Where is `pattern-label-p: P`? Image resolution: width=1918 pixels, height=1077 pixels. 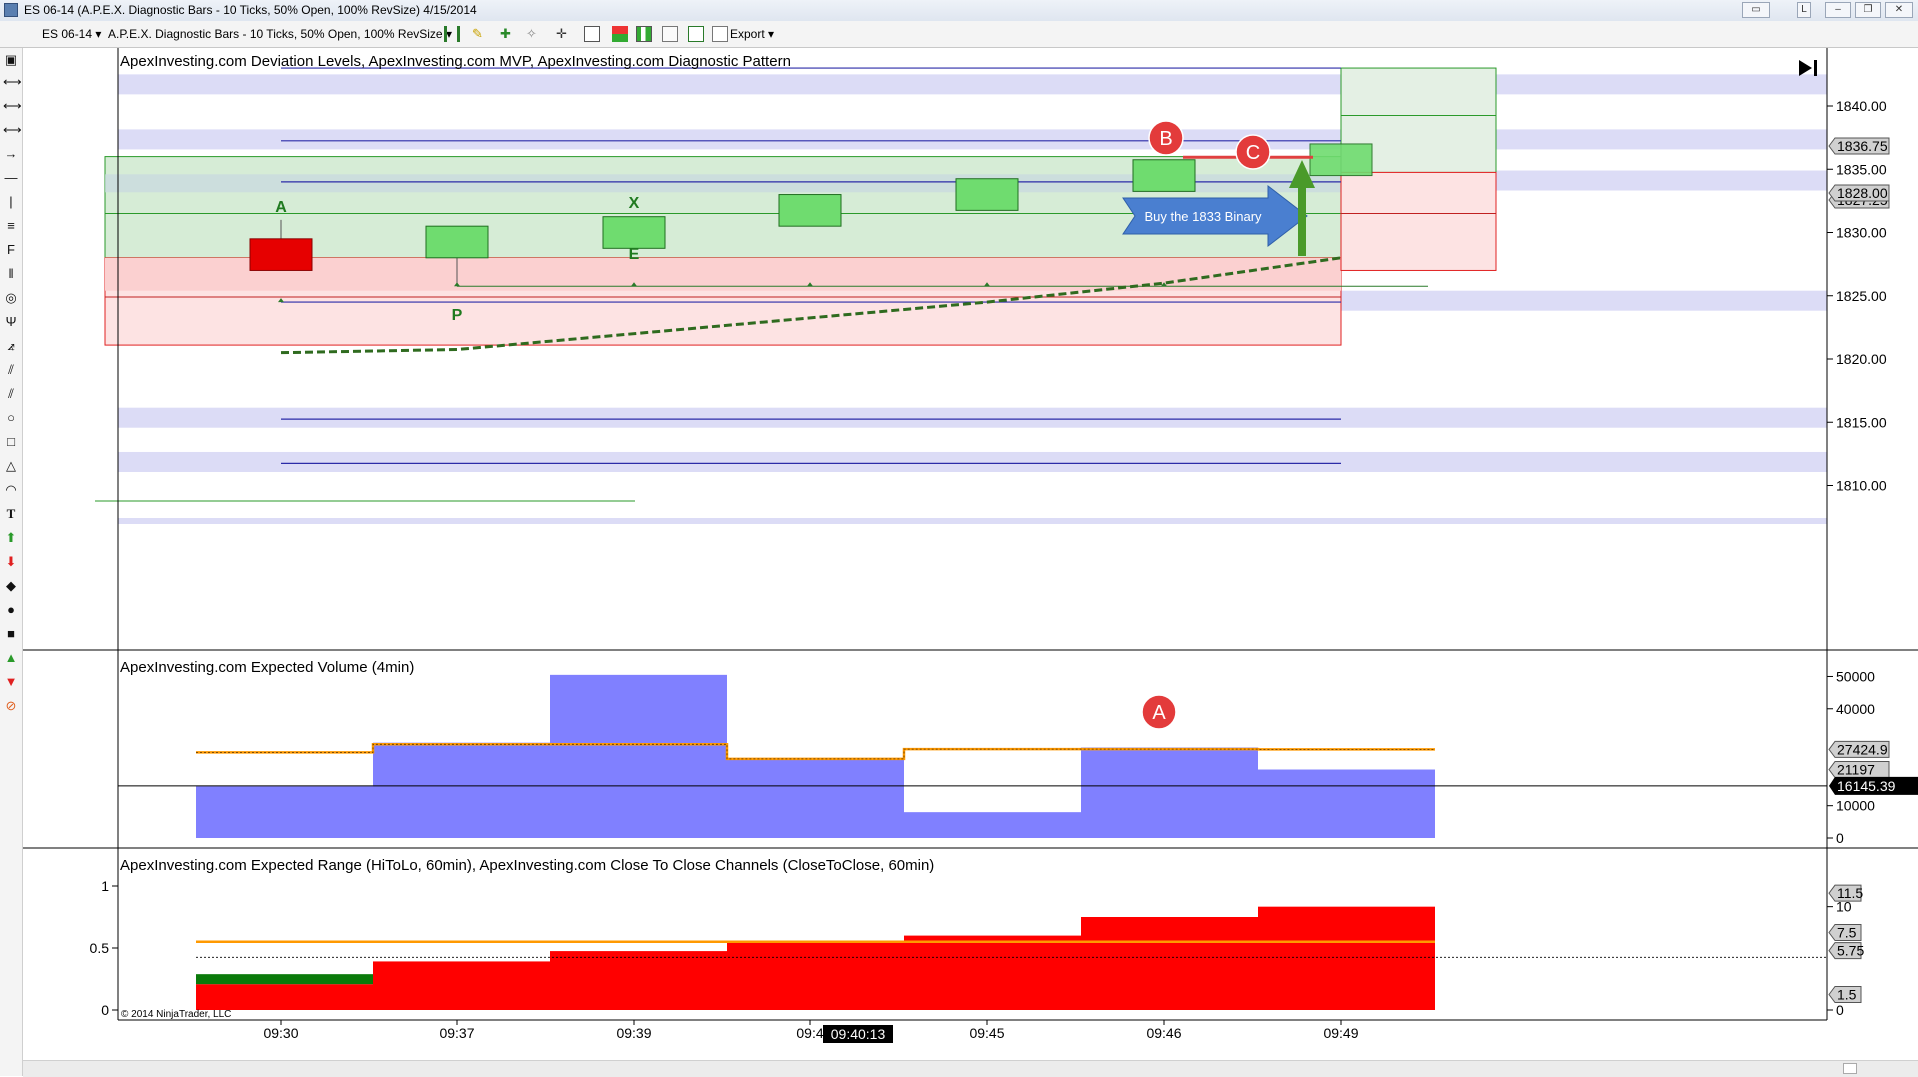 pattern-label-p: P is located at coordinates (457, 315).